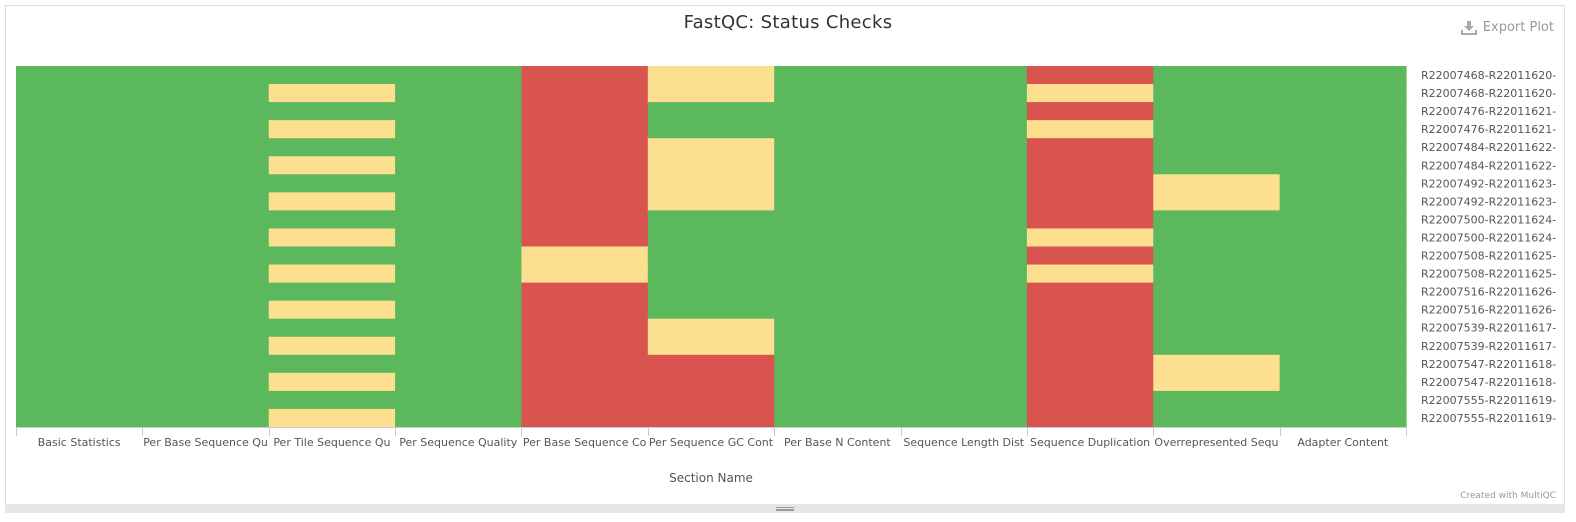  I want to click on export-plot-button: Export Plot, so click(1507, 27).